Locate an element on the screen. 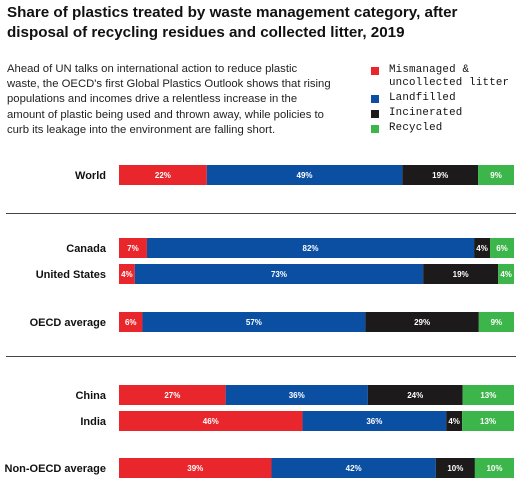  data-label-canada-1: 82% is located at coordinates (311, 248).